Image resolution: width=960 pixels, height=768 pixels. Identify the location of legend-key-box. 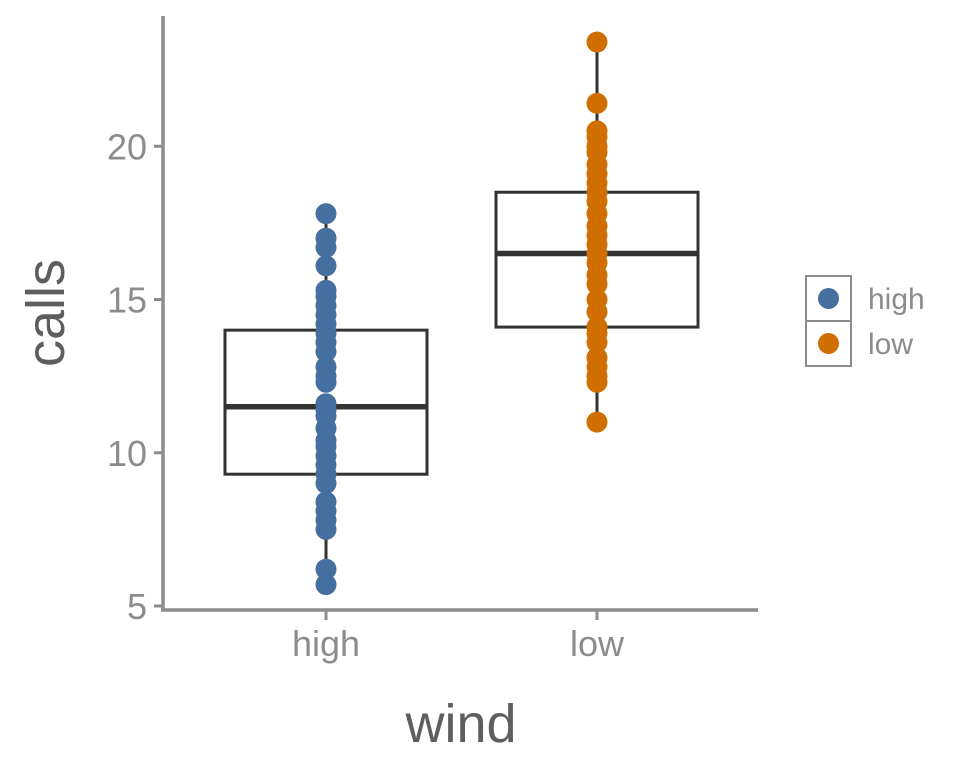
(828, 343).